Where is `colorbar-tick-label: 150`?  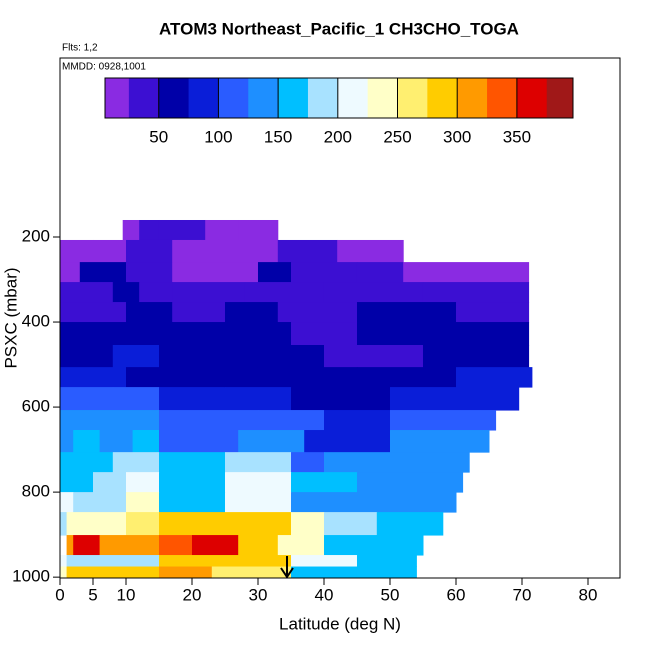 colorbar-tick-label: 150 is located at coordinates (278, 136).